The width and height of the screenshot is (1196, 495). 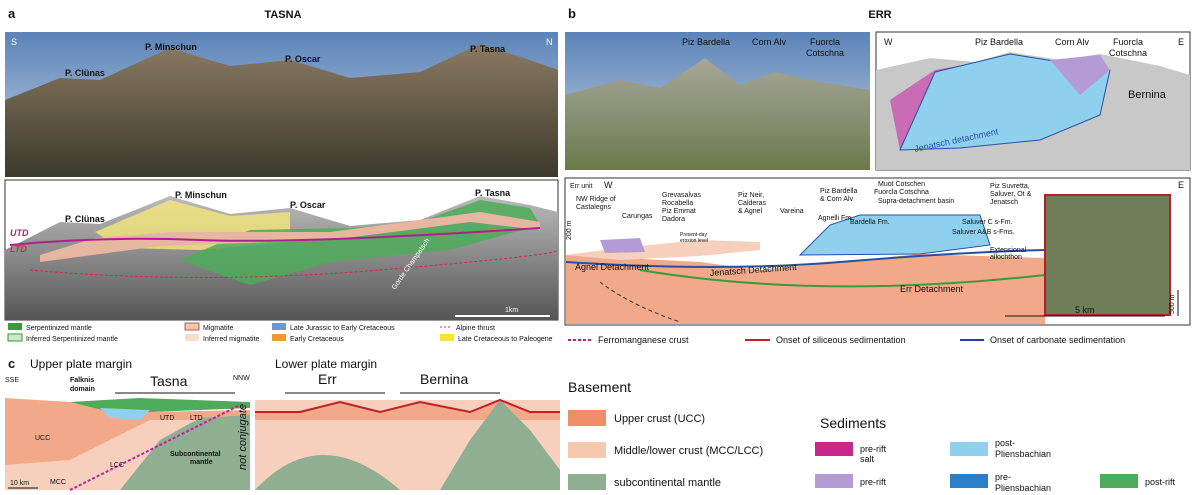 What do you see at coordinates (640, 302) in the screenshot?
I see `fault` at bounding box center [640, 302].